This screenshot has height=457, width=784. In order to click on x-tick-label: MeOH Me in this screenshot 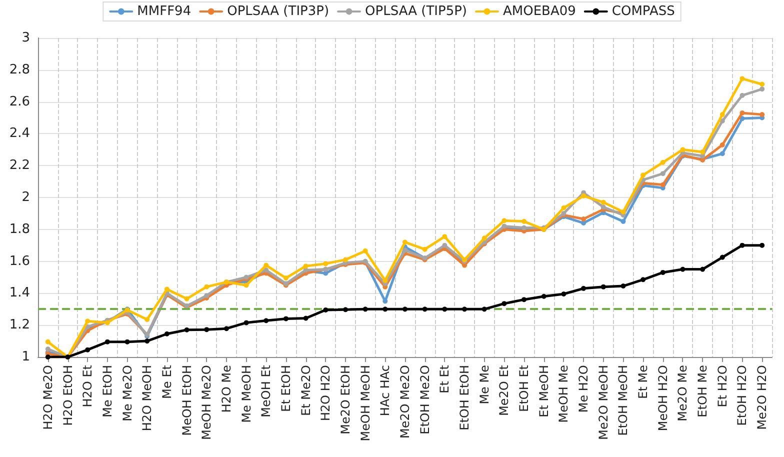, I will do `click(563, 394)`.